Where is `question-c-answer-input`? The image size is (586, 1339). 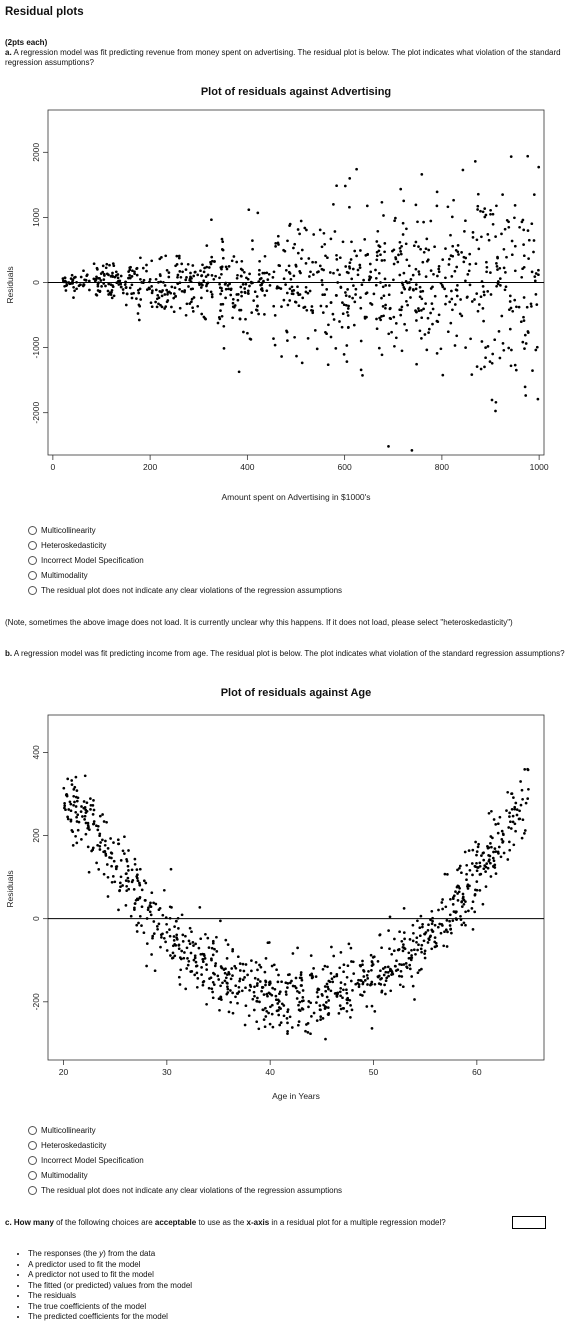 question-c-answer-input is located at coordinates (529, 1222).